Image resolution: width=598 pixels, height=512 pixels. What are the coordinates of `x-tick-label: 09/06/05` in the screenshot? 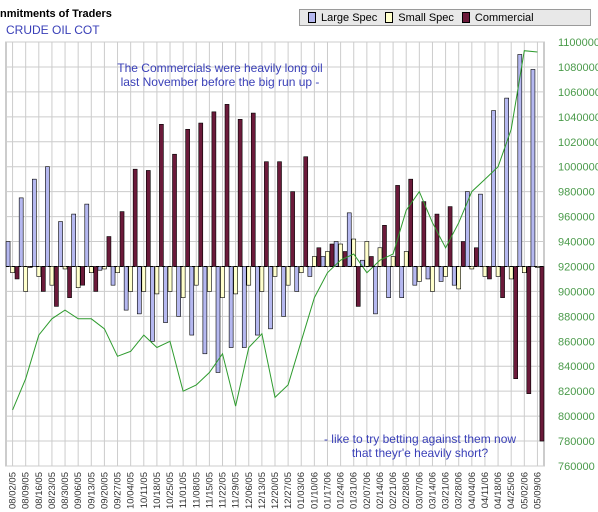 It's located at (78, 490).